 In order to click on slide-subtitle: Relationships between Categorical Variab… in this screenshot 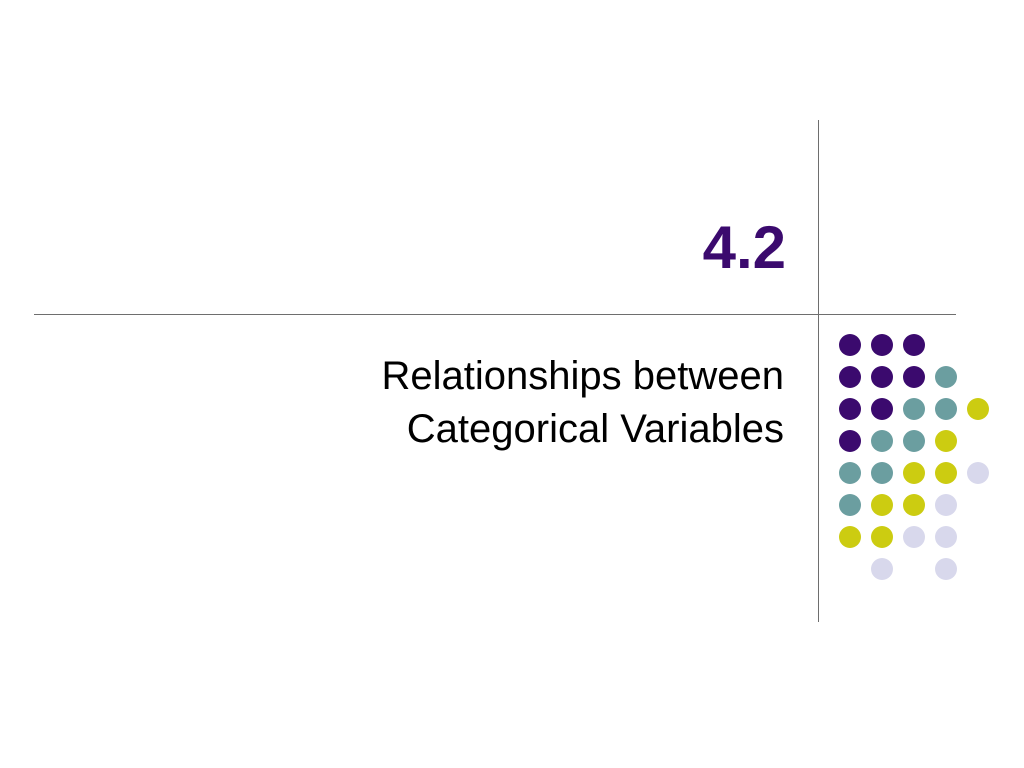, I will do `click(583, 403)`.